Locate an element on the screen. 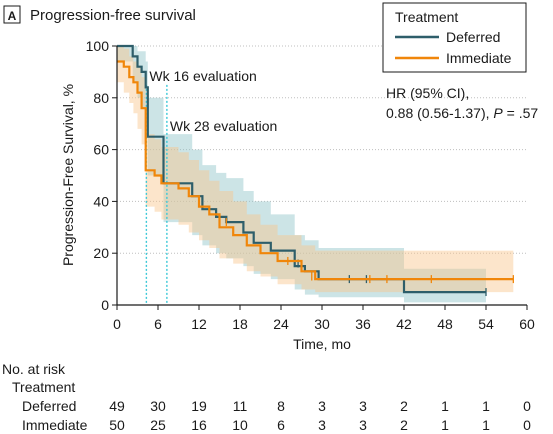  evaluation-label: Wk 16 evaluation is located at coordinates (202, 76).